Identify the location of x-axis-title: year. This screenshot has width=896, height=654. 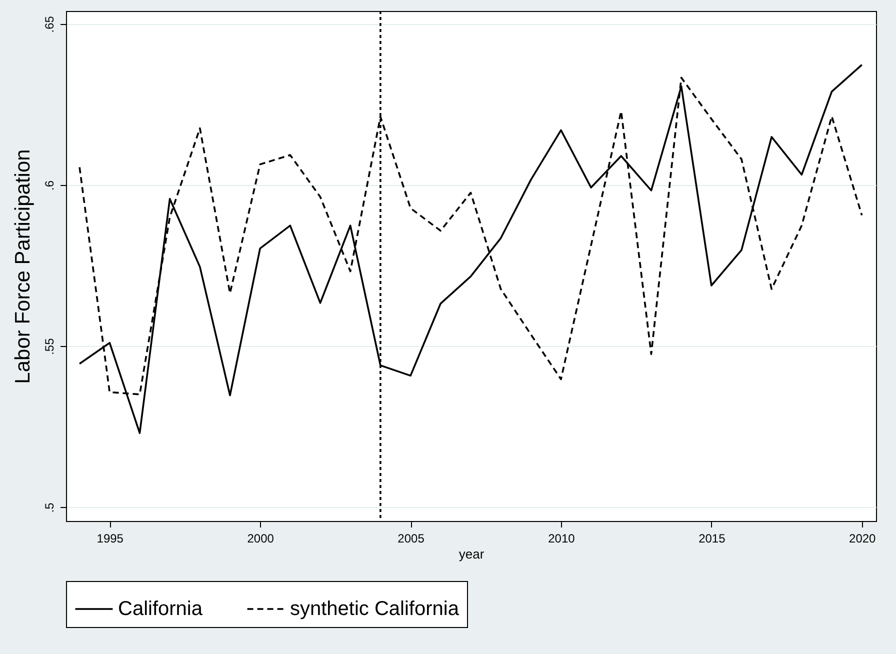
(471, 554).